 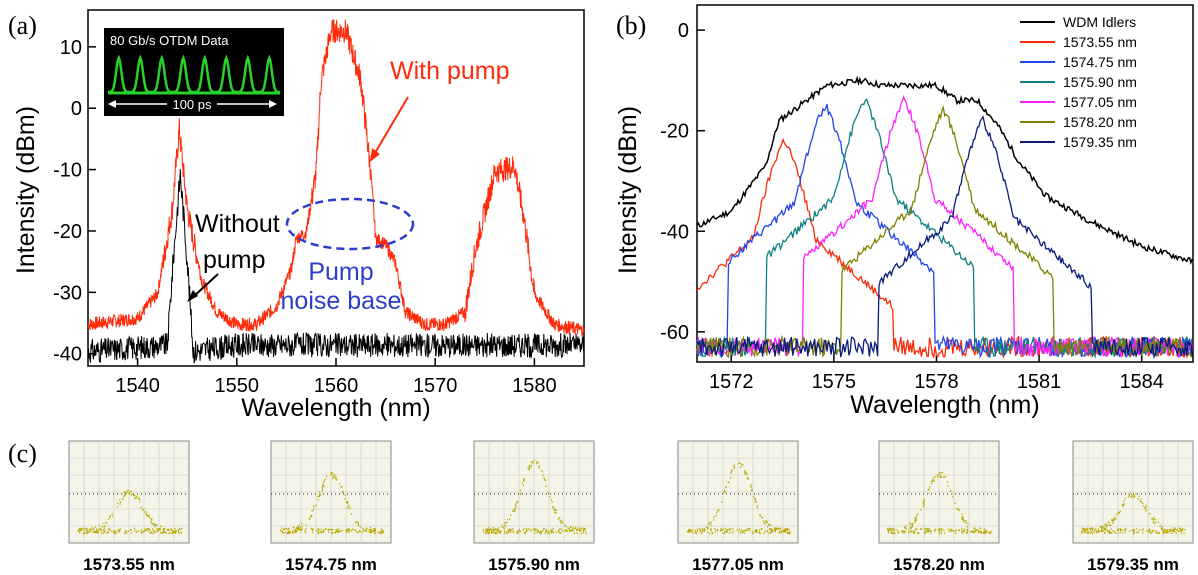 What do you see at coordinates (834, 382) in the screenshot?
I see `panel-b-xtick-label: 1575` at bounding box center [834, 382].